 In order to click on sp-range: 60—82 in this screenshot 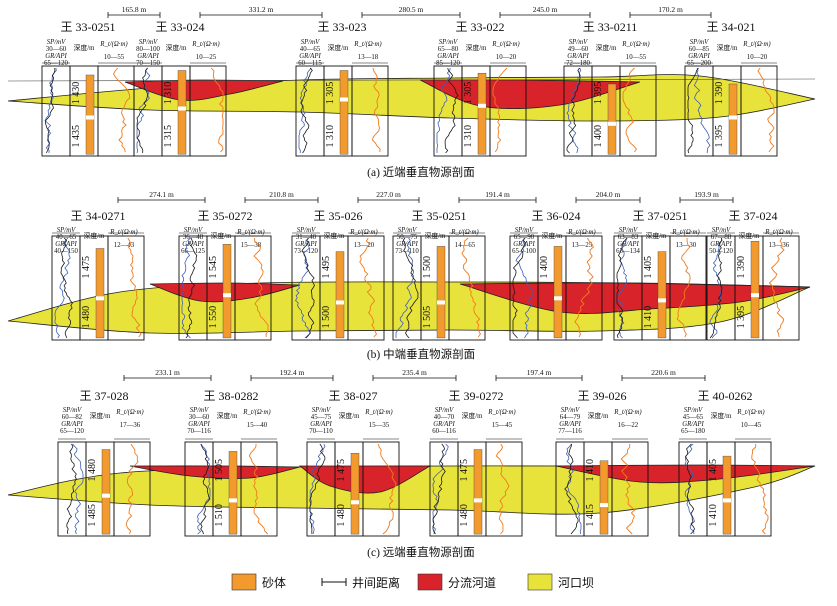, I will do `click(72, 417)`.